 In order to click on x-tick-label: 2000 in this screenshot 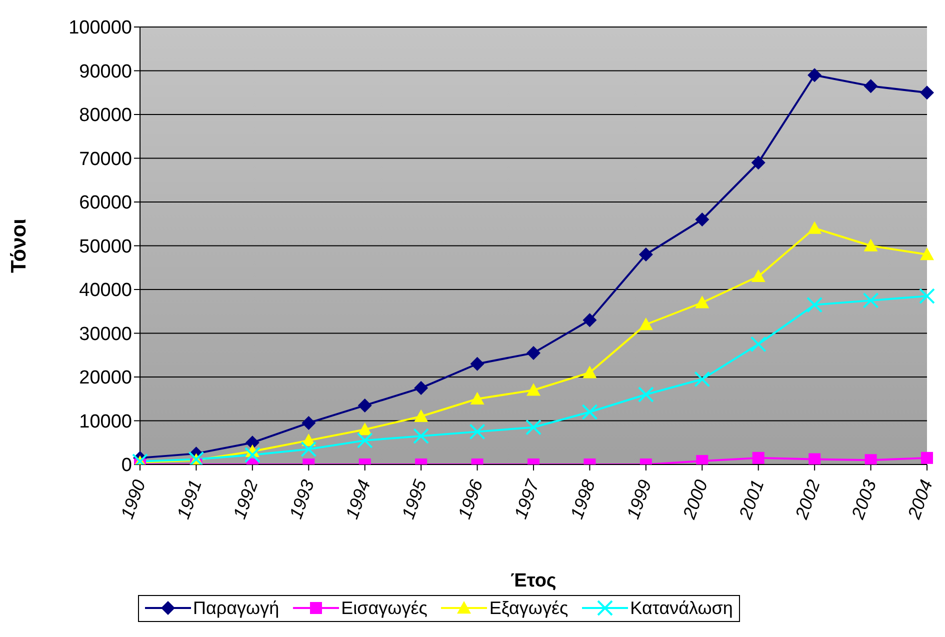, I will do `click(695, 499)`.